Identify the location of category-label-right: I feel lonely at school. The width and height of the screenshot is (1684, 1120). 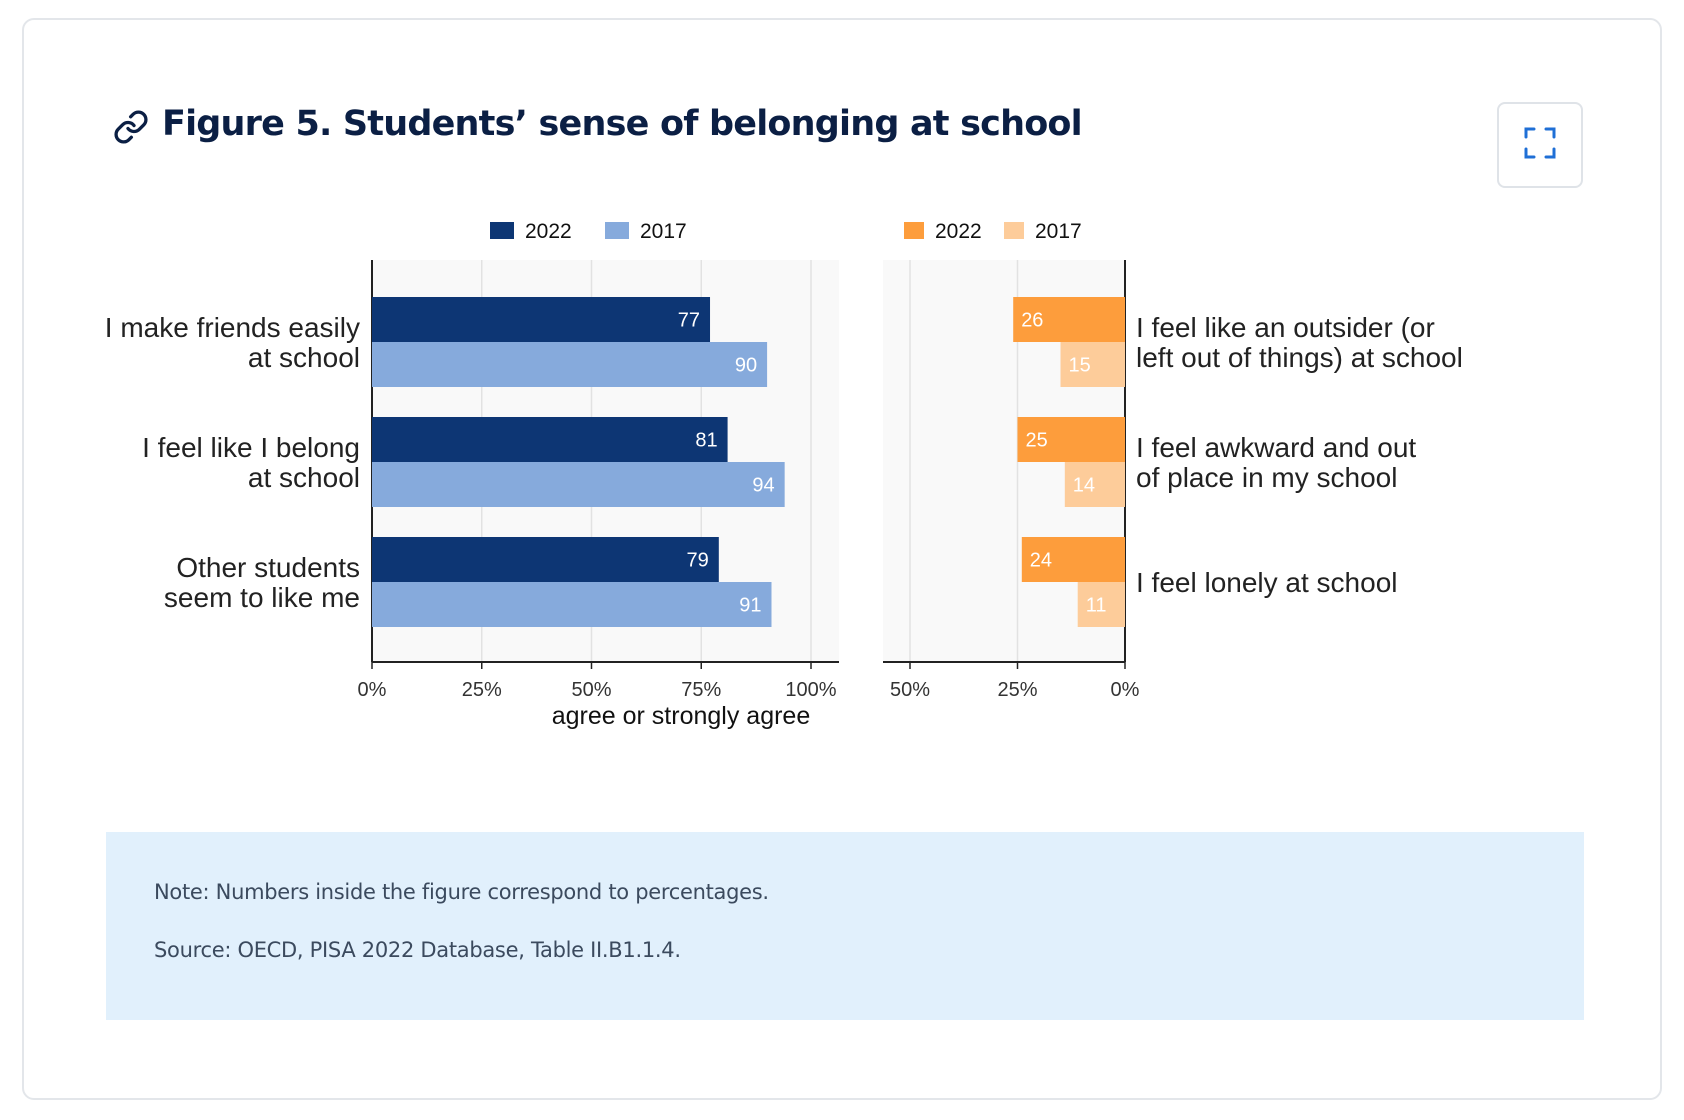
(1267, 582).